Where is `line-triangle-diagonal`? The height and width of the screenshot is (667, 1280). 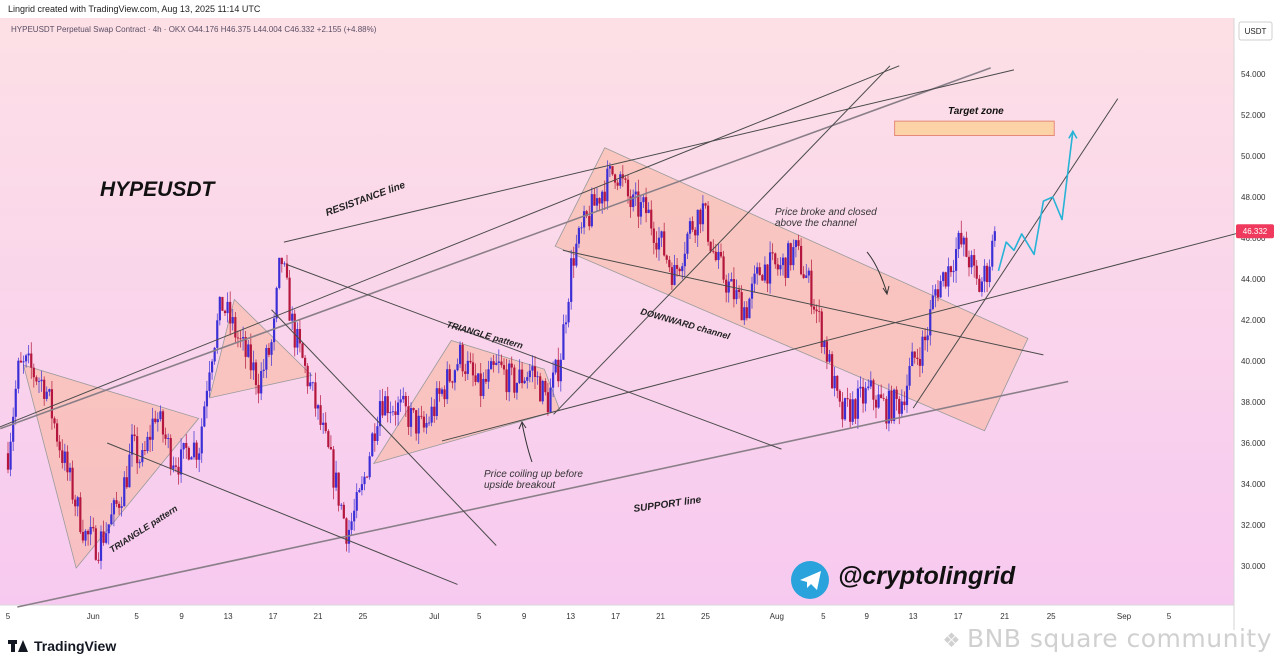
line-triangle-diagonal is located at coordinates (534, 357).